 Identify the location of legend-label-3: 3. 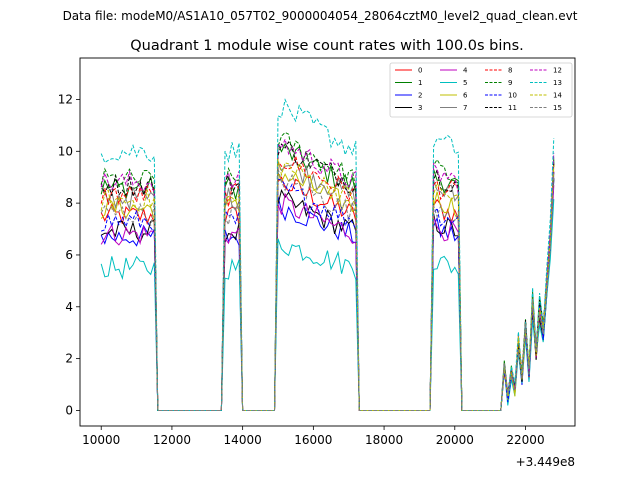
(420, 108).